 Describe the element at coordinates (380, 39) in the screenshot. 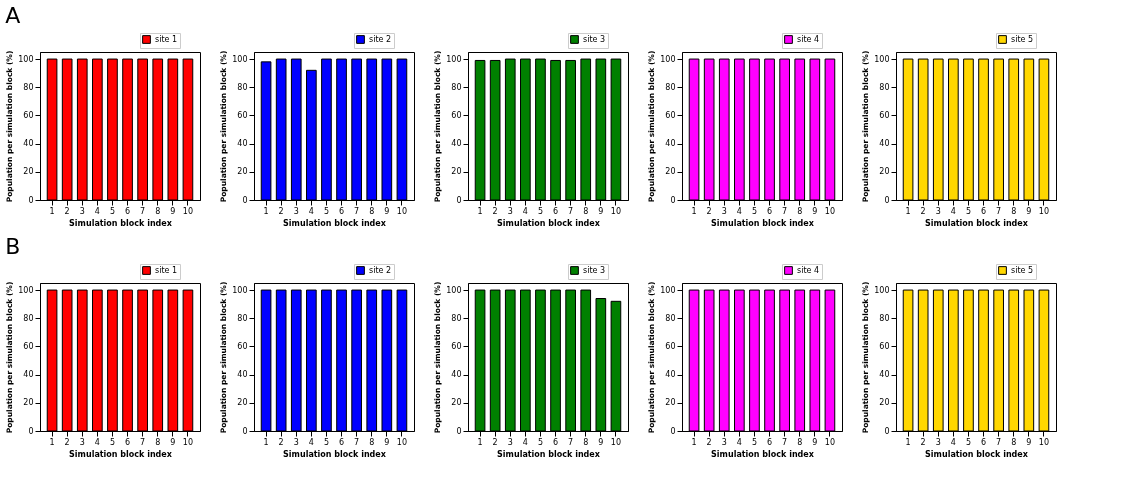

I see `legend-label: site 2` at that location.